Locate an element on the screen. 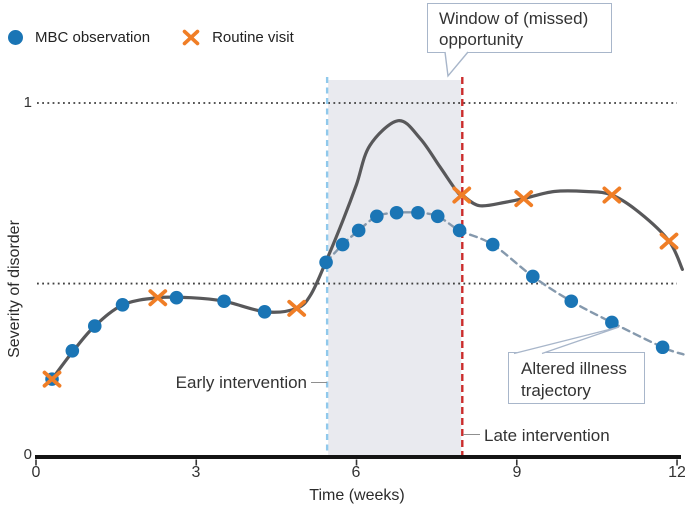  window-of-missed-opportunity-callout: Window of (missed) opportunity is located at coordinates (519, 28).